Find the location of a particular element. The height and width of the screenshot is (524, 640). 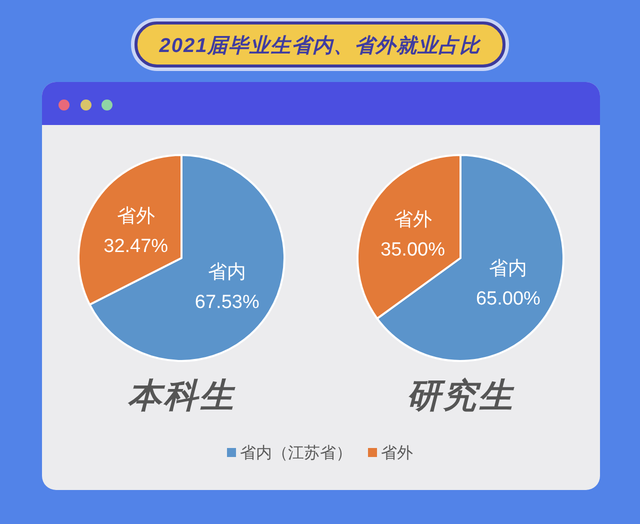

chart-title: 2021届毕业生省内、省外就业占比 is located at coordinates (320, 46).